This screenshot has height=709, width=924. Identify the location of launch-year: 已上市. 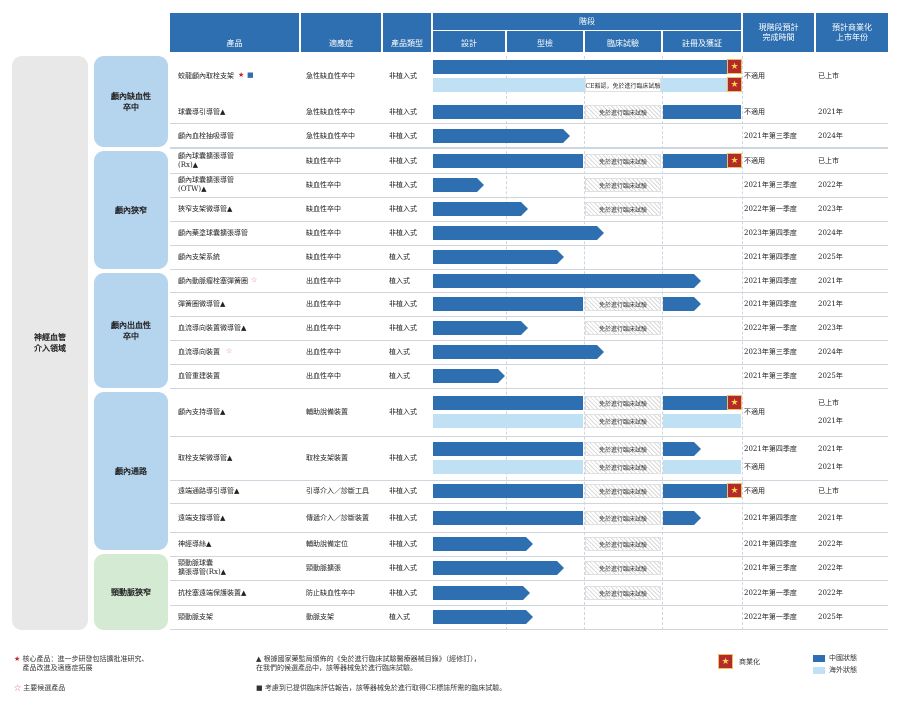
(828, 160).